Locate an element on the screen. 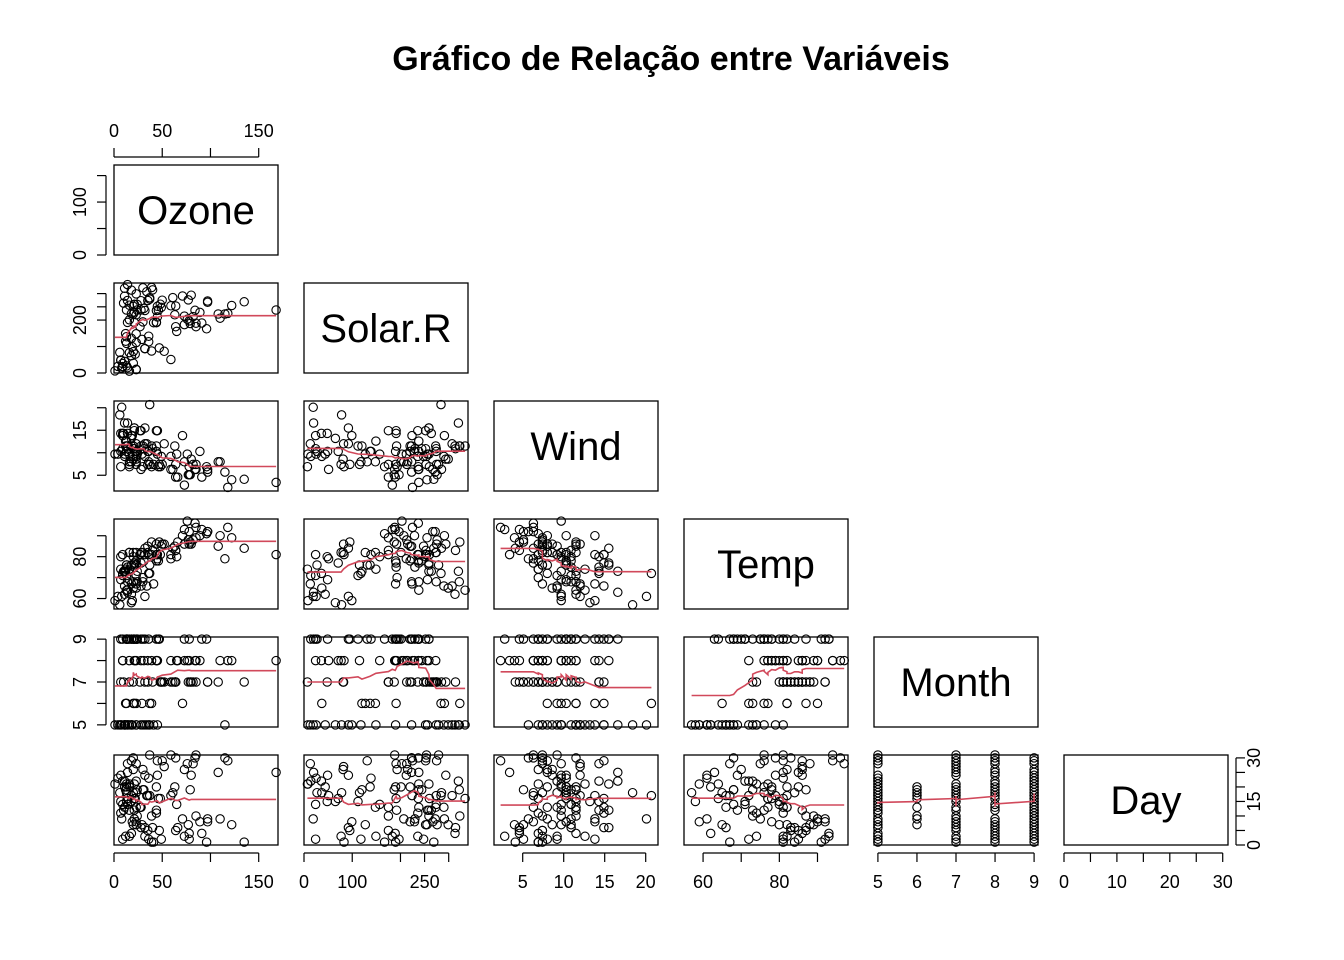 This screenshot has height=960, width=1344. y-axis-wind: 5 15 is located at coordinates (88, 443).